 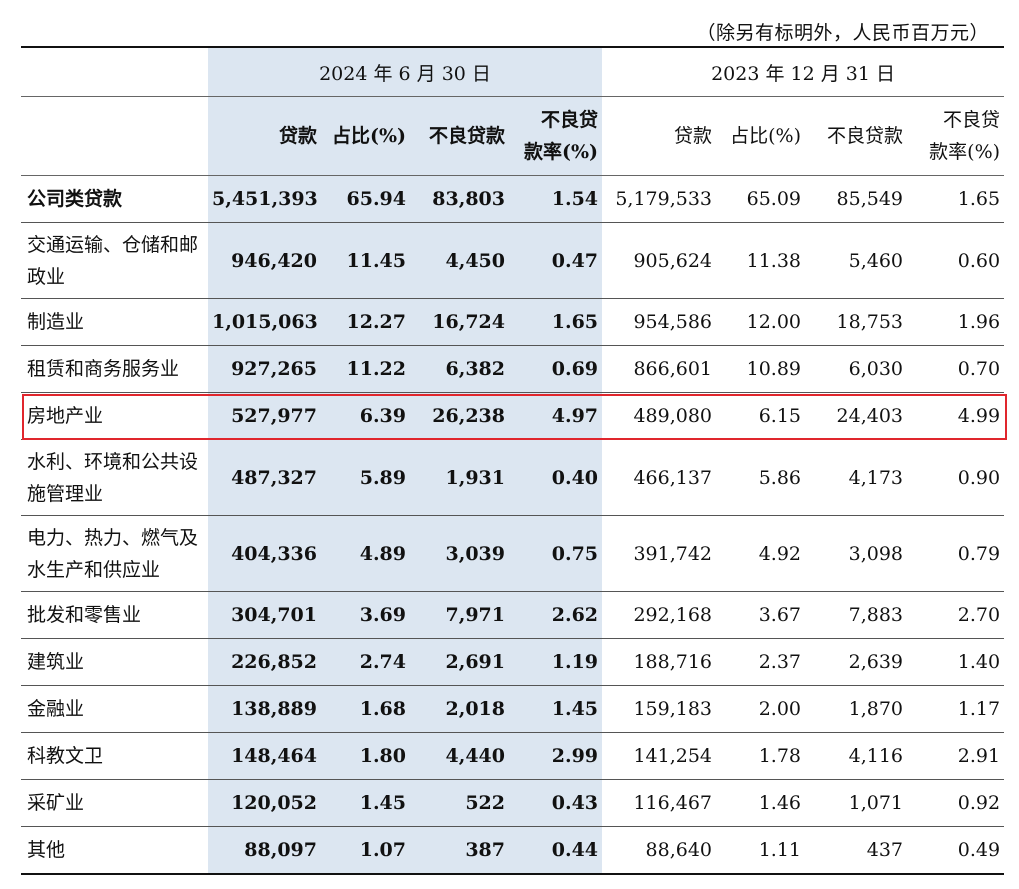 What do you see at coordinates (365, 850) in the screenshot?
I see `cell-current-share: 1.07` at bounding box center [365, 850].